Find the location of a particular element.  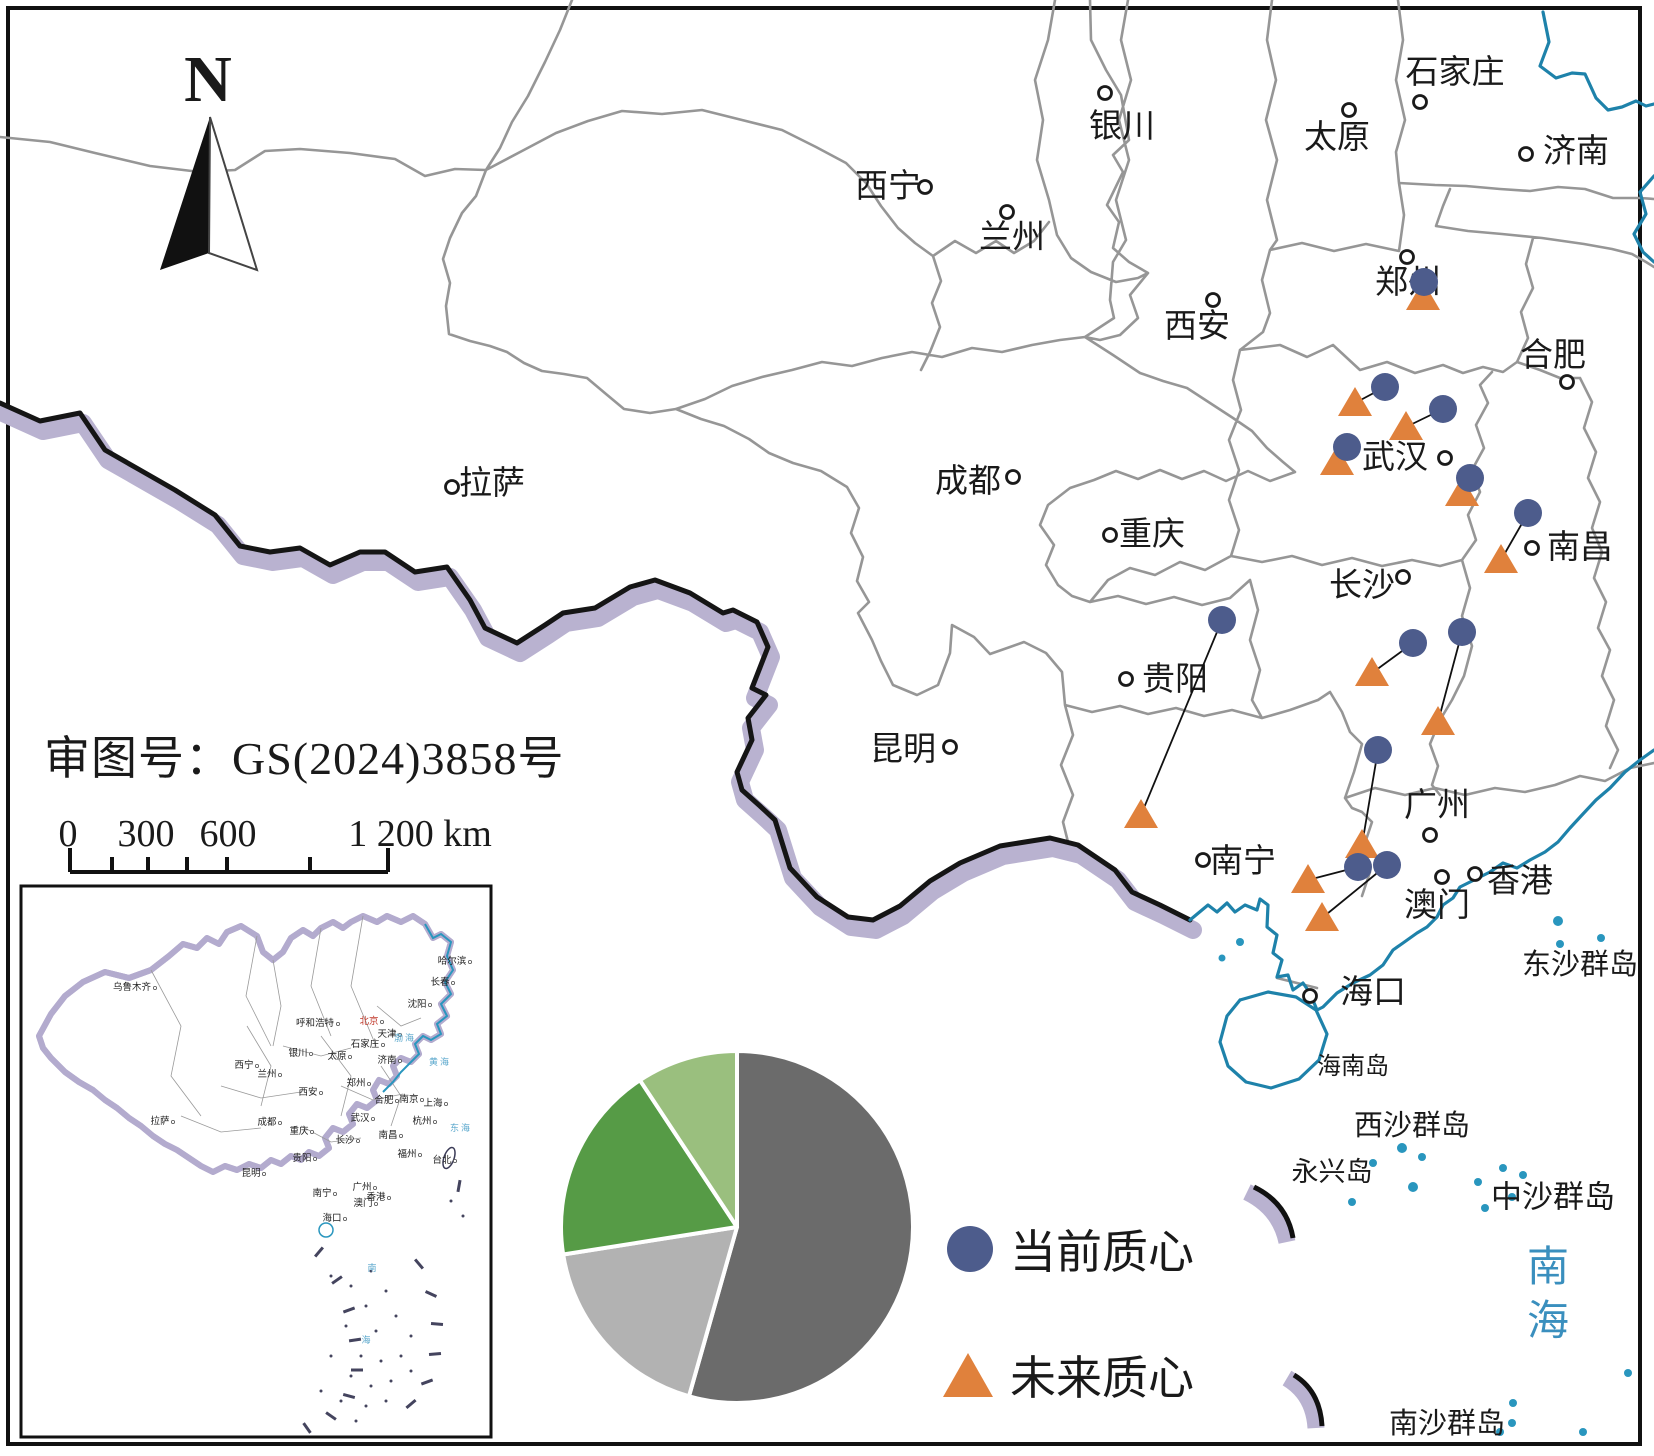

island-group-label: 西沙群岛 is located at coordinates (1412, 1125).